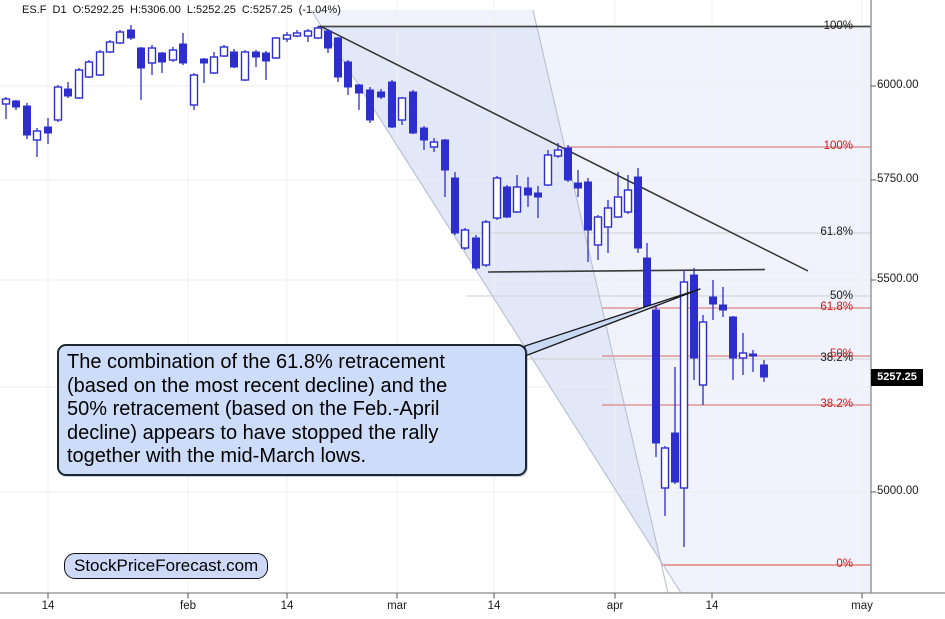 Image resolution: width=945 pixels, height=619 pixels. Describe the element at coordinates (836, 307) in the screenshot. I see `fib-level-label-red: 61.8%` at that location.